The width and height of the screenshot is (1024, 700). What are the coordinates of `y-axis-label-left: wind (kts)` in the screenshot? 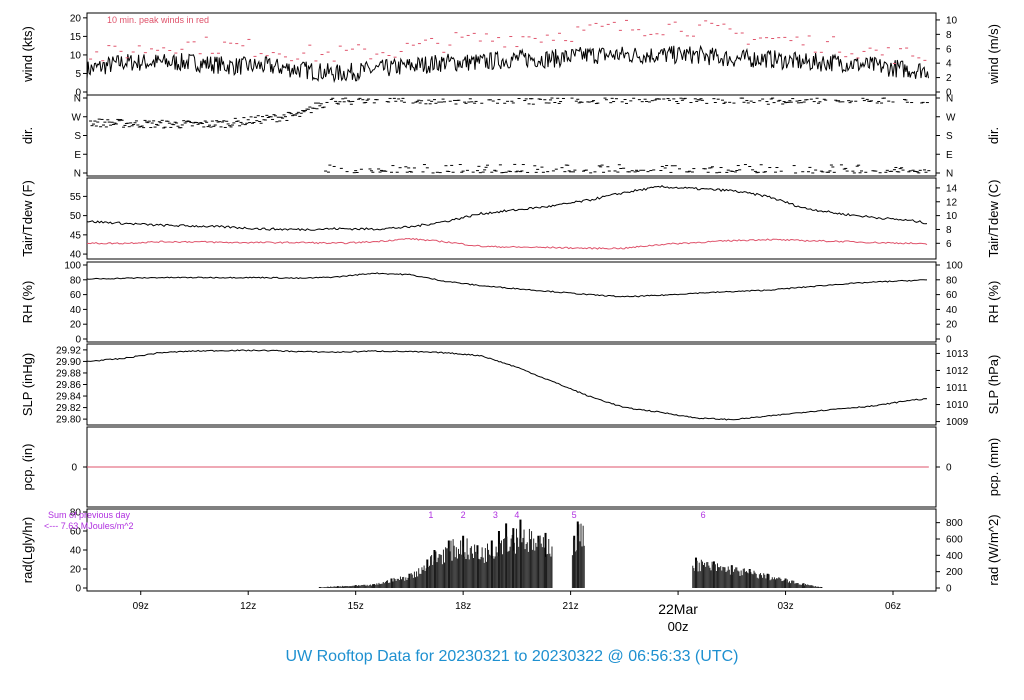 It's located at (27, 54).